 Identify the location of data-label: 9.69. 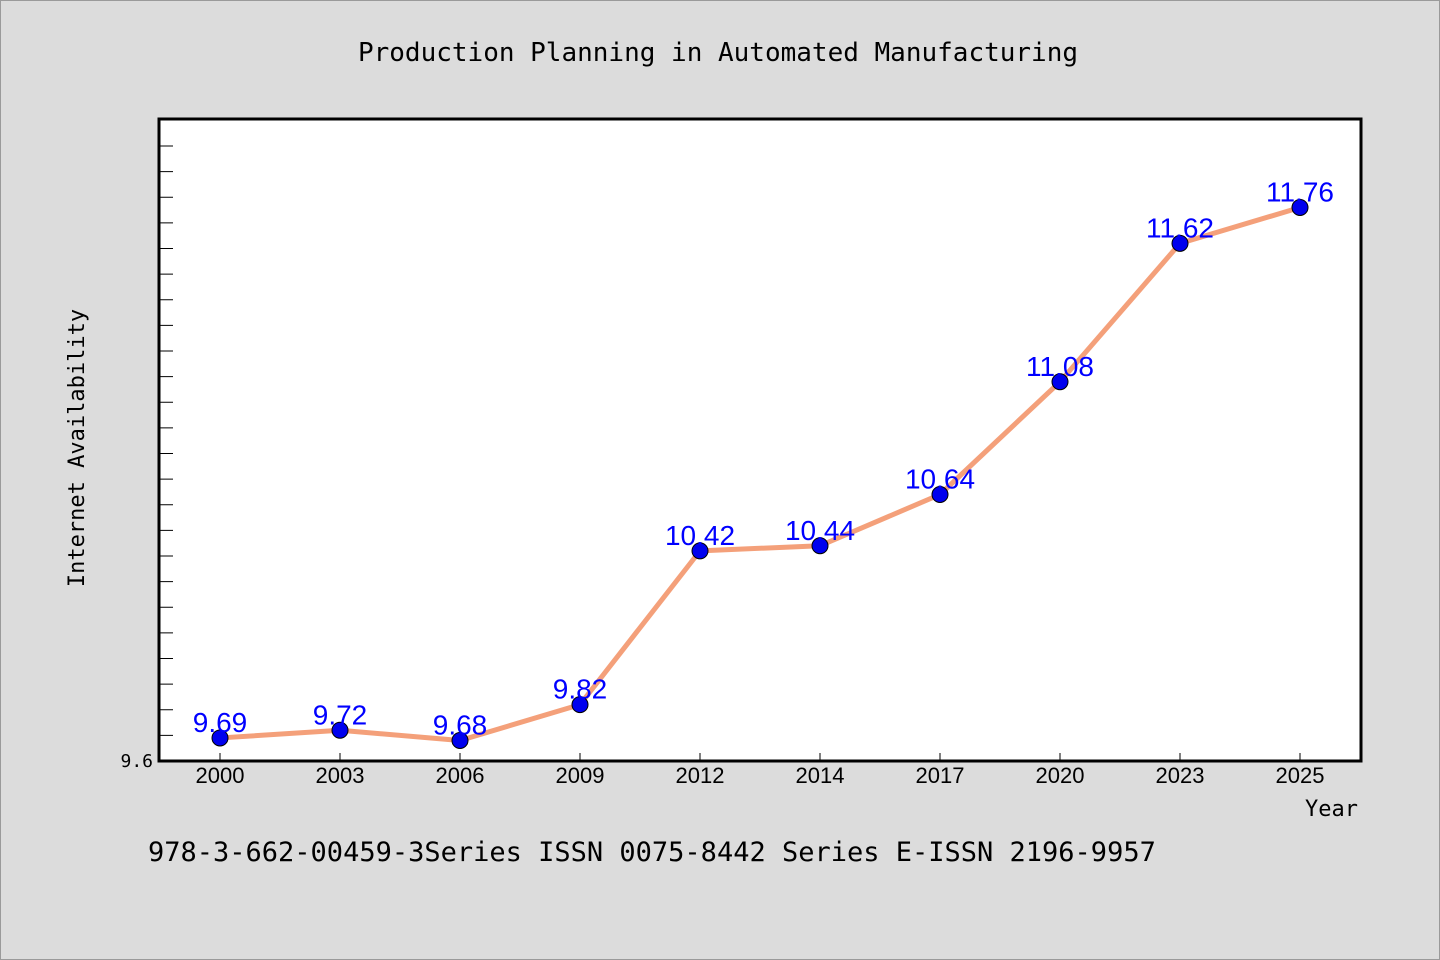
(220, 722).